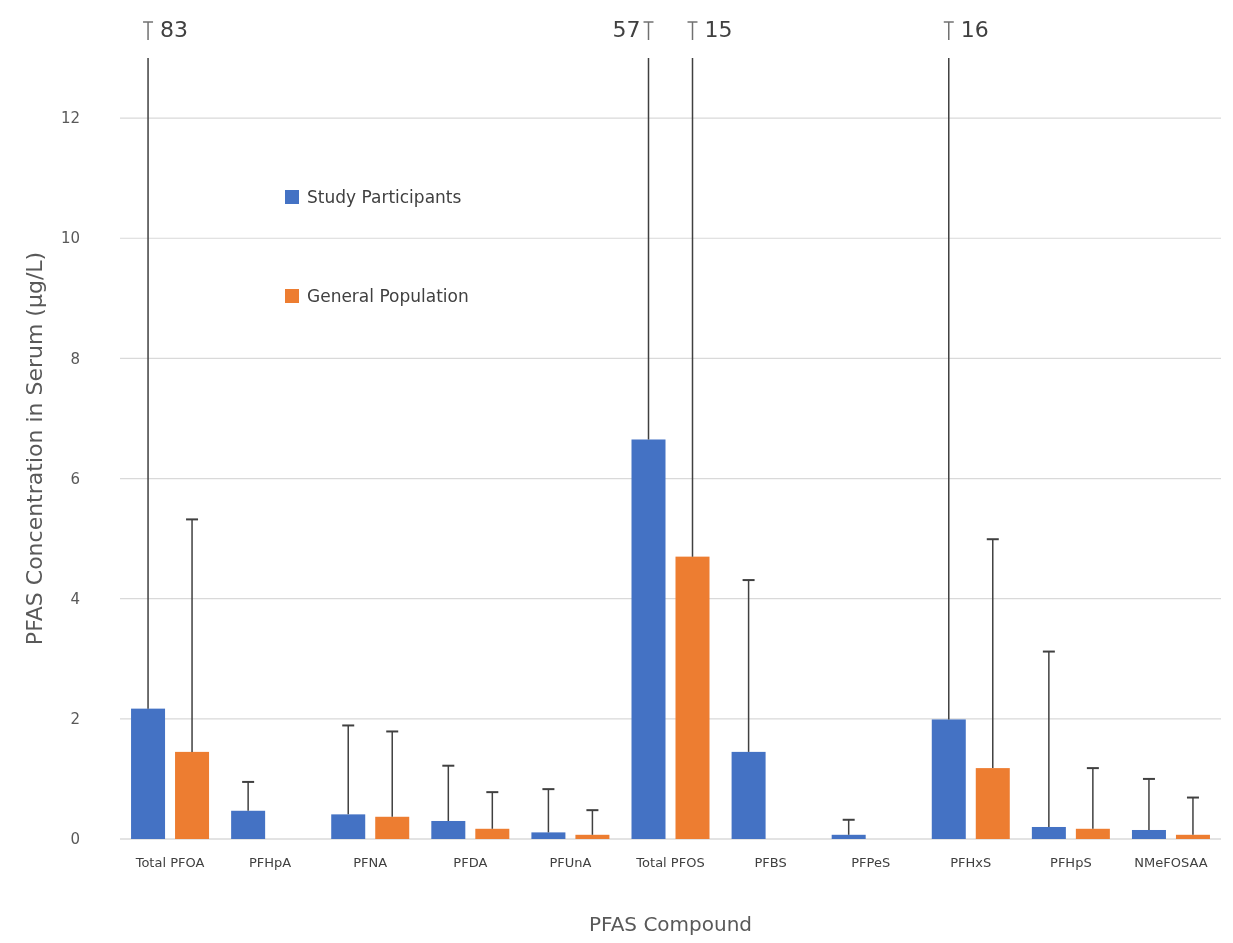  Describe the element at coordinates (718, 29) in the screenshot. I see `text: 15` at that location.